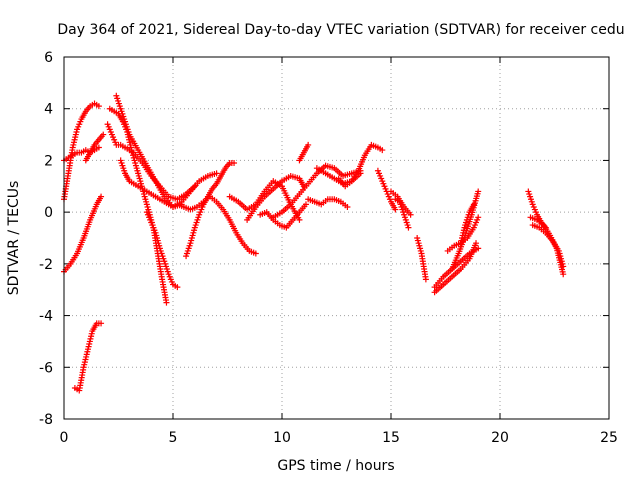  Describe the element at coordinates (64, 438) in the screenshot. I see `x-tick-label: 0` at that location.